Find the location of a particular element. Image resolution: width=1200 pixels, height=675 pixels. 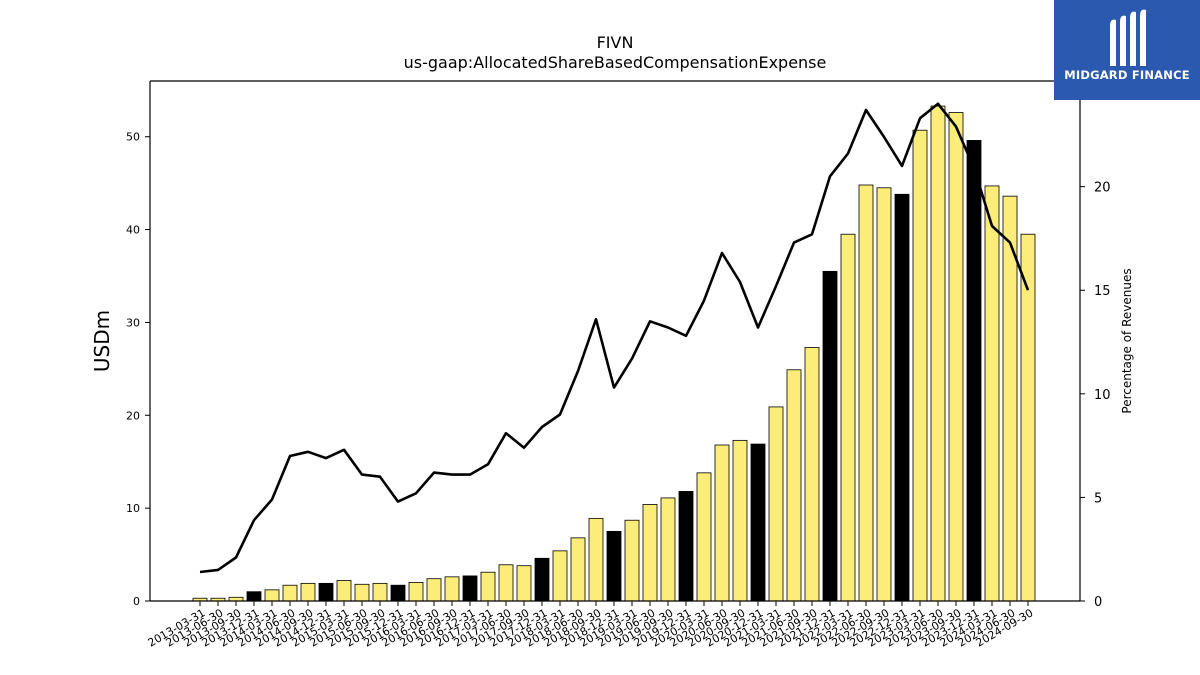

y2-axis-label: Percentage of Revenues is located at coordinates (1127, 340).